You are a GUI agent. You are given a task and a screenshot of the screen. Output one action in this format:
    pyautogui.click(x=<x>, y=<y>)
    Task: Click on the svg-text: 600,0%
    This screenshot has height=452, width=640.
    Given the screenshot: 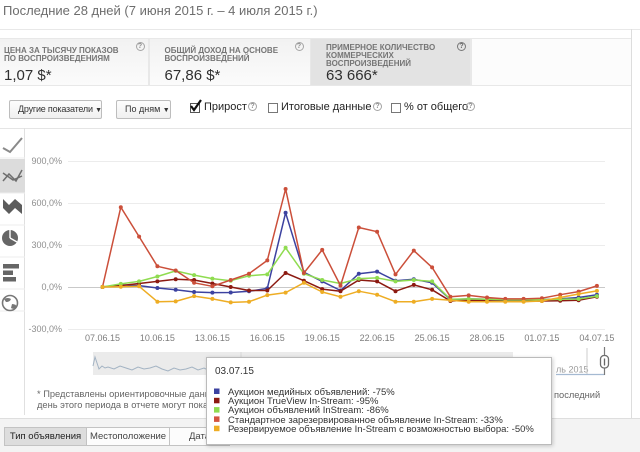 What is the action you would take?
    pyautogui.click(x=46, y=203)
    